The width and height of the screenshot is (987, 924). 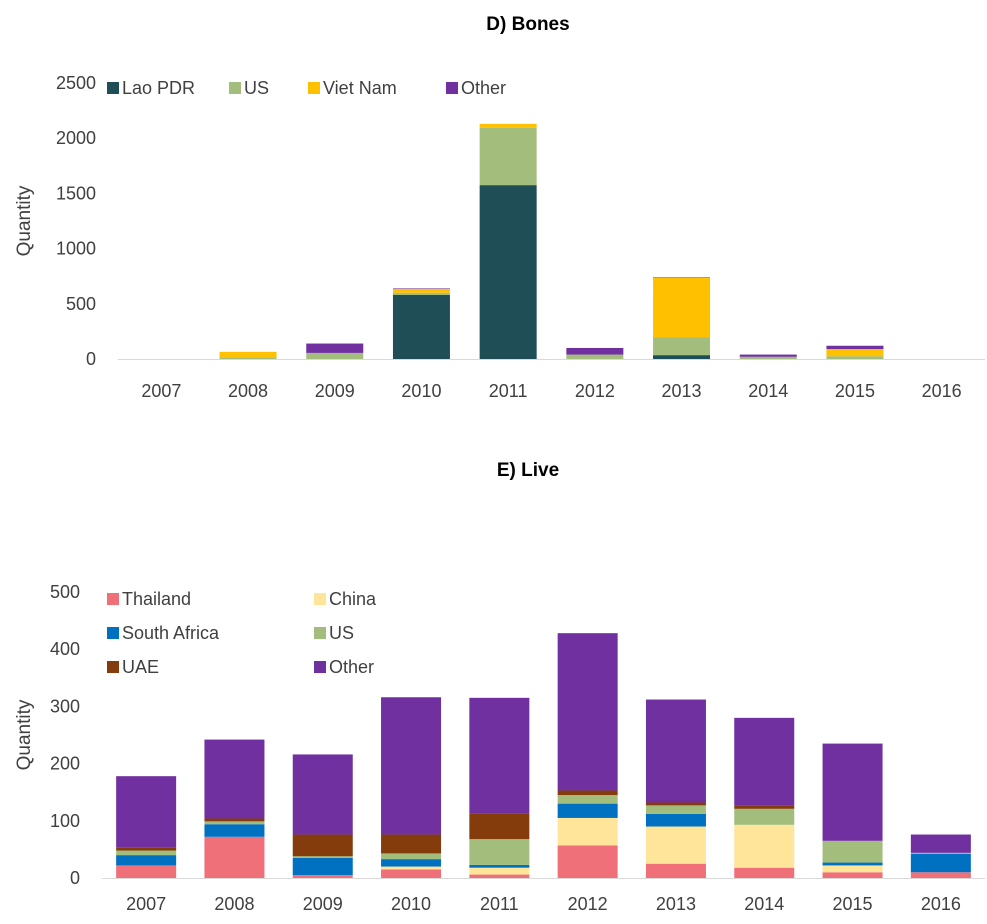 What do you see at coordinates (76, 83) in the screenshot?
I see `bones-y-tick-label: 2500` at bounding box center [76, 83].